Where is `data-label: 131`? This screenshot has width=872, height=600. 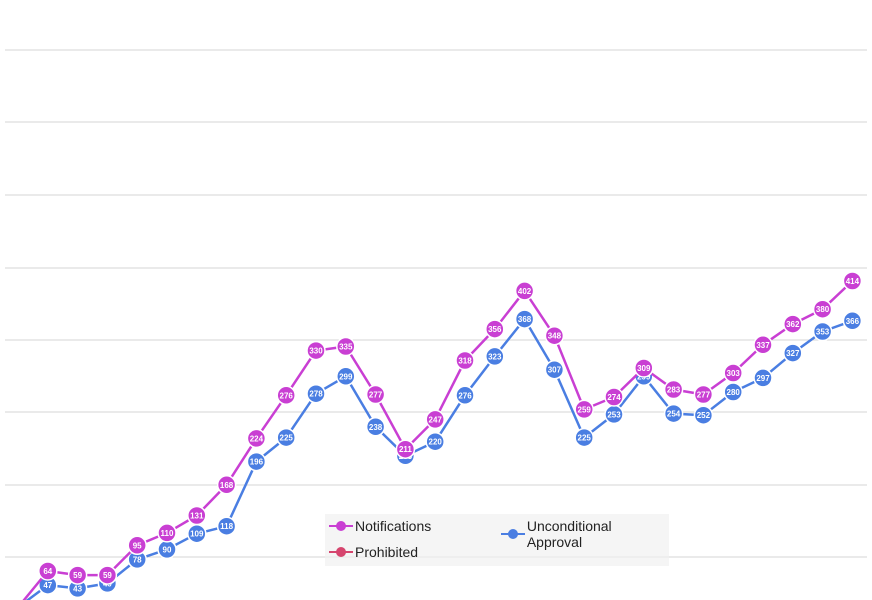
data-label: 131 is located at coordinates (197, 516).